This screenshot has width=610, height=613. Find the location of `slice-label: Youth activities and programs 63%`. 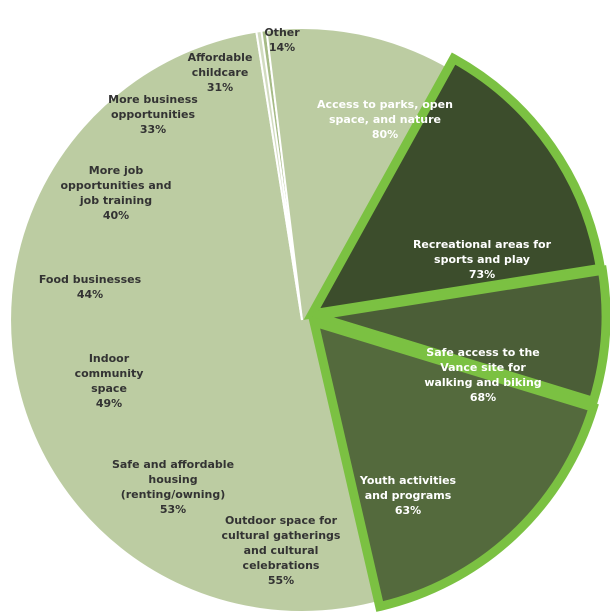

slice-label: Youth activities and programs 63% is located at coordinates (408, 495).